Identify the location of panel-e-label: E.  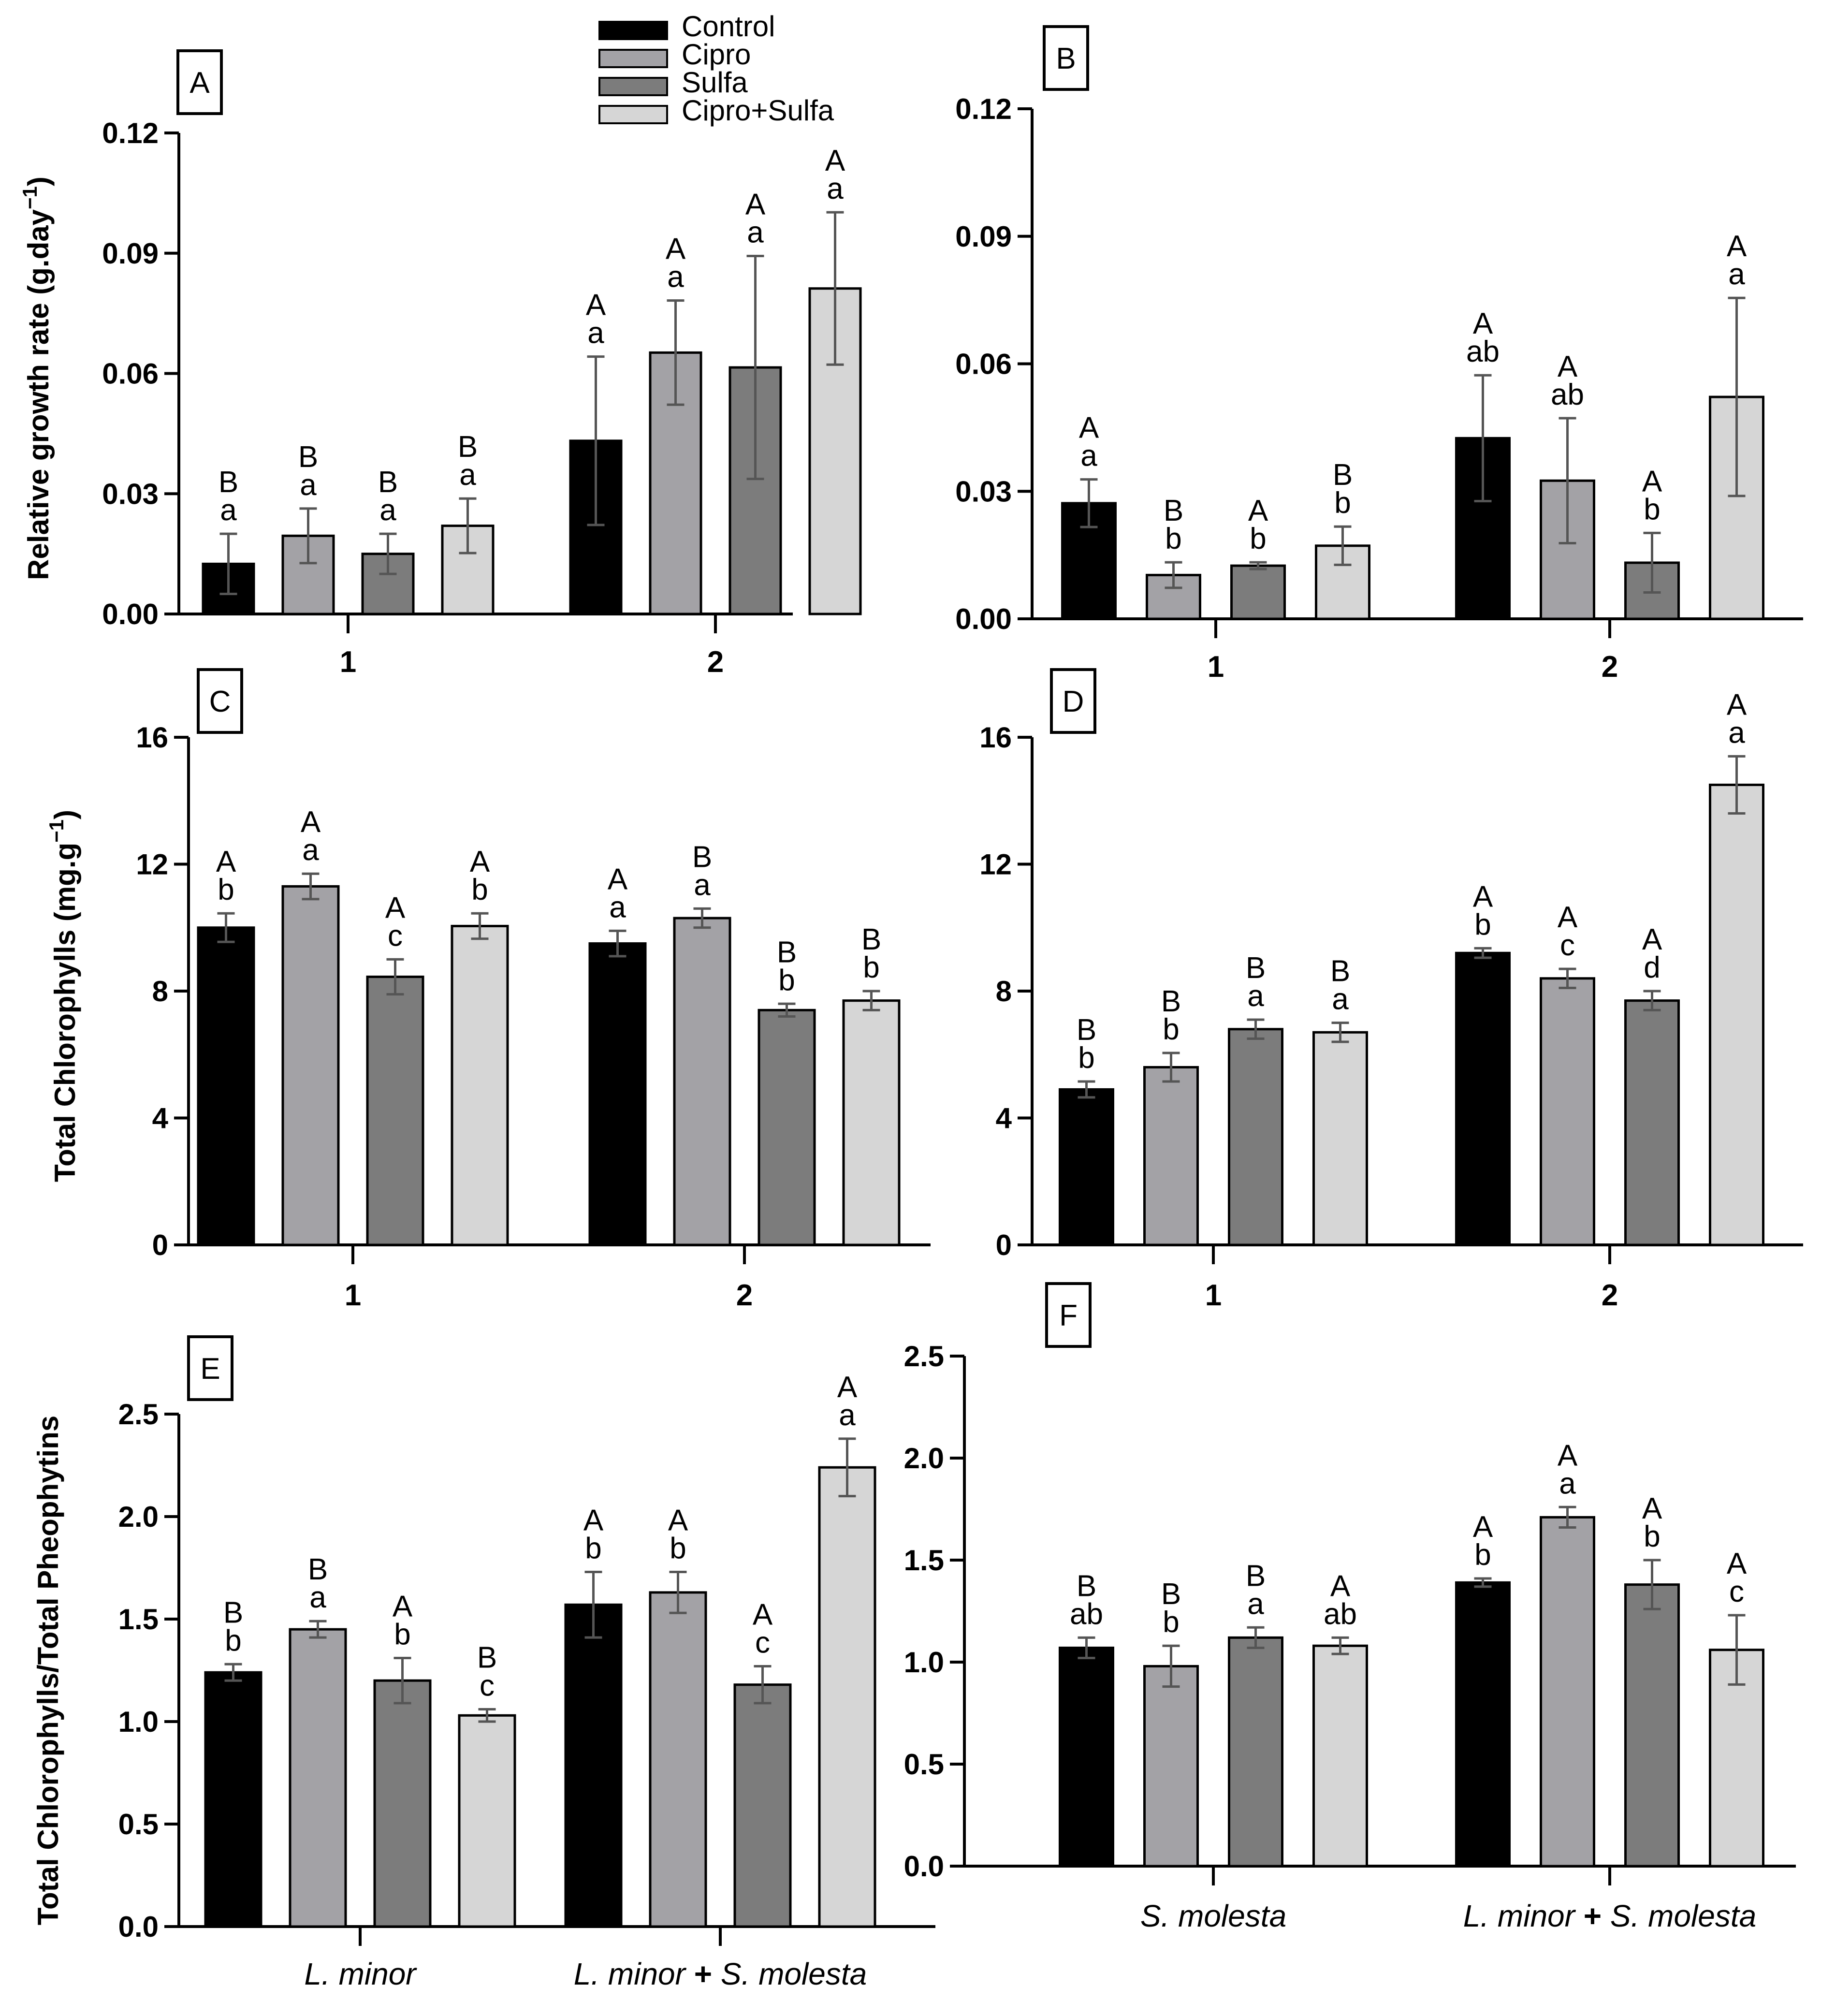
(210, 1369).